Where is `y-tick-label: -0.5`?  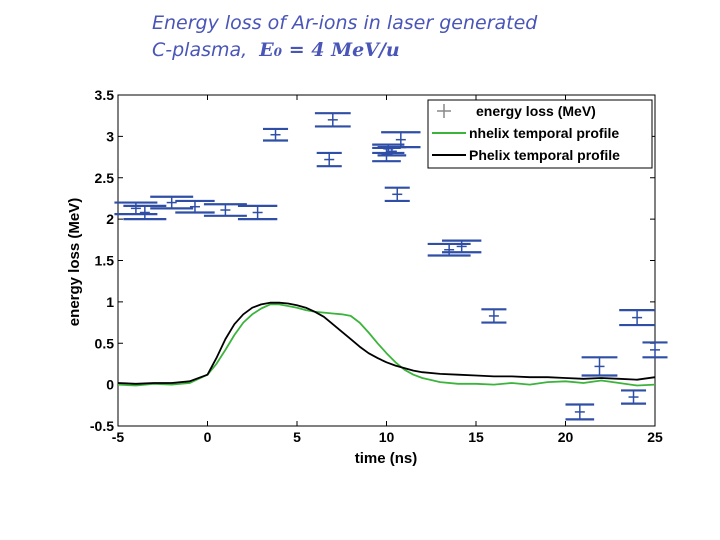
y-tick-label: -0.5 is located at coordinates (102, 426).